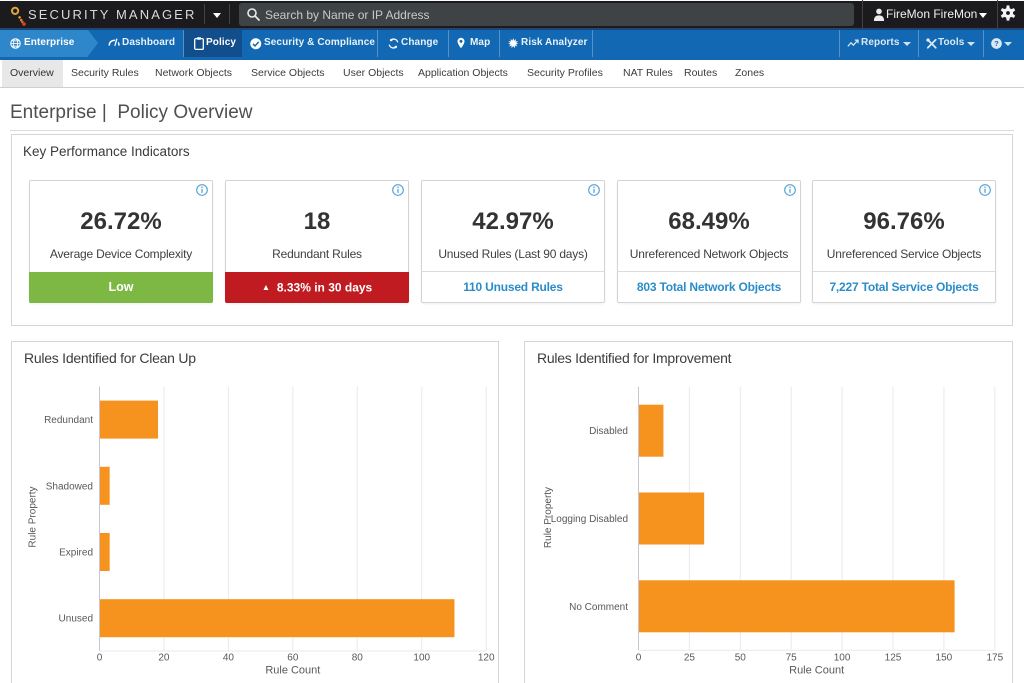  I want to click on svg-text: 125, so click(893, 658).